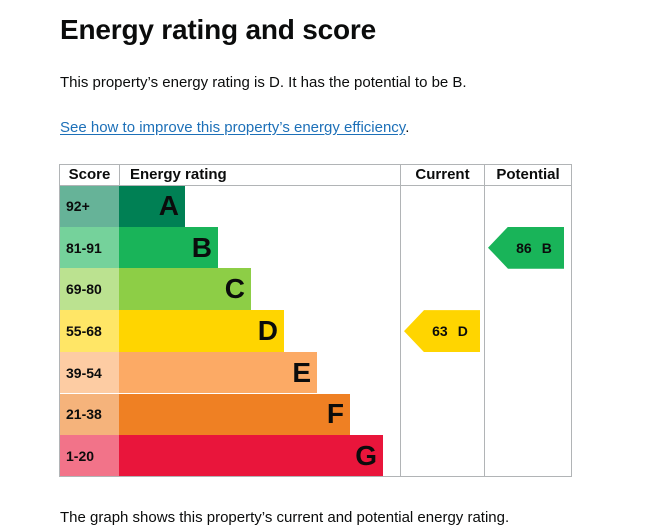 The image size is (646, 527). Describe the element at coordinates (178, 174) in the screenshot. I see `header-energy-rating: Energy rating` at that location.